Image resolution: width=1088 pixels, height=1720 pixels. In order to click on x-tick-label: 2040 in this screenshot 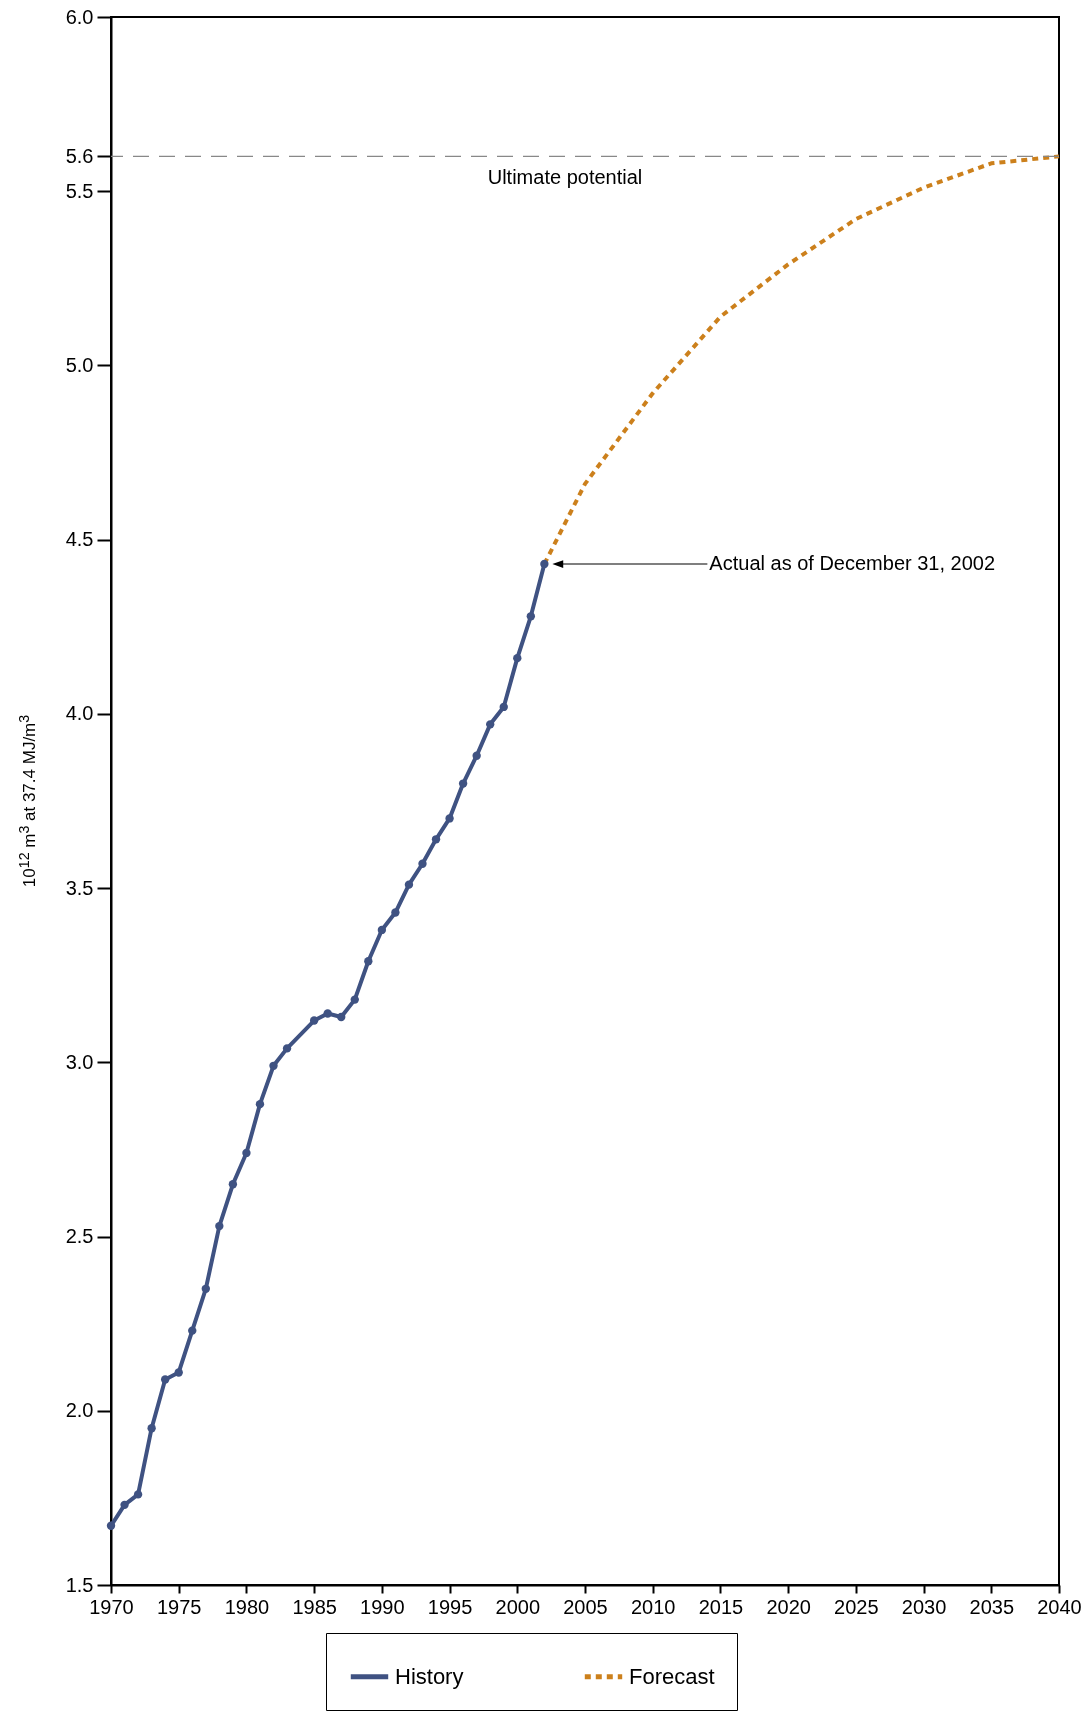, I will do `click(1059, 1606)`.